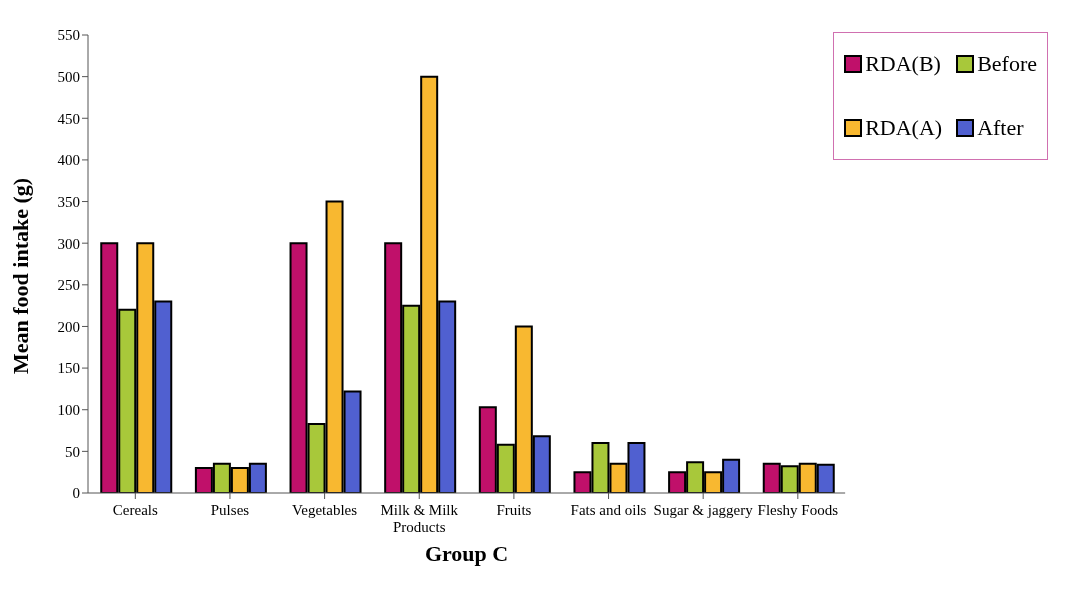  What do you see at coordinates (514, 510) in the screenshot?
I see `x-tick-label: Fruits` at bounding box center [514, 510].